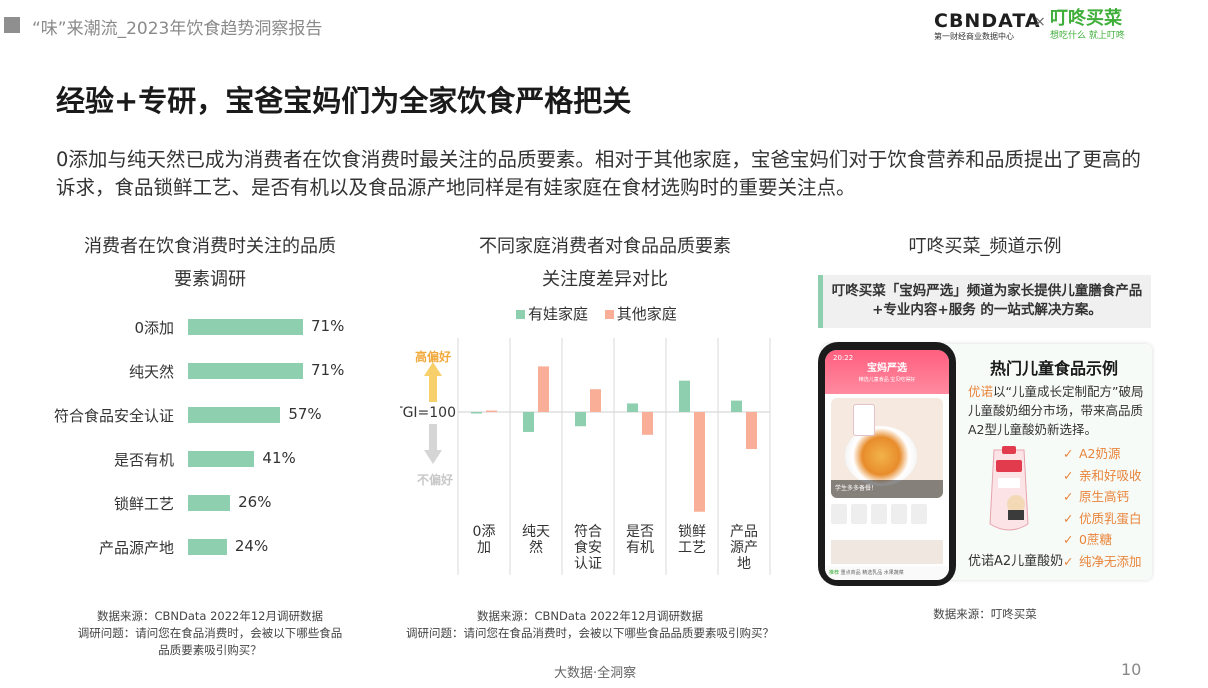  Describe the element at coordinates (251, 546) in the screenshot. I see `bar-value-label: 24%` at that location.